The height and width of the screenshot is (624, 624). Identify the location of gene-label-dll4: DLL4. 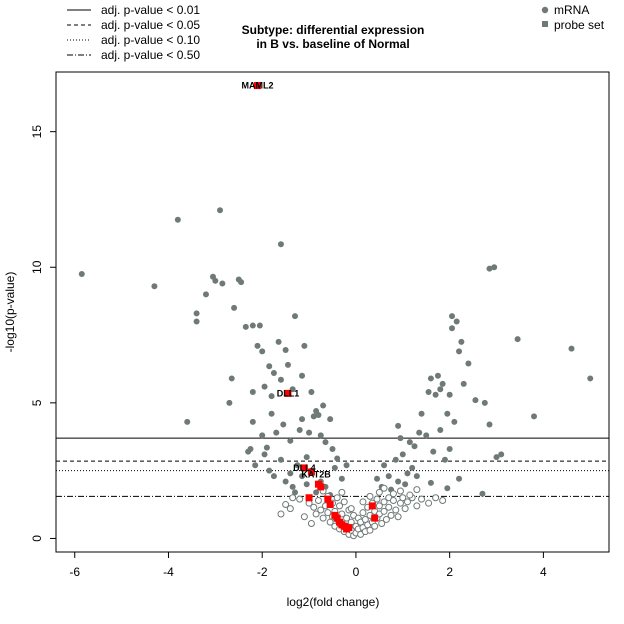
(304, 468).